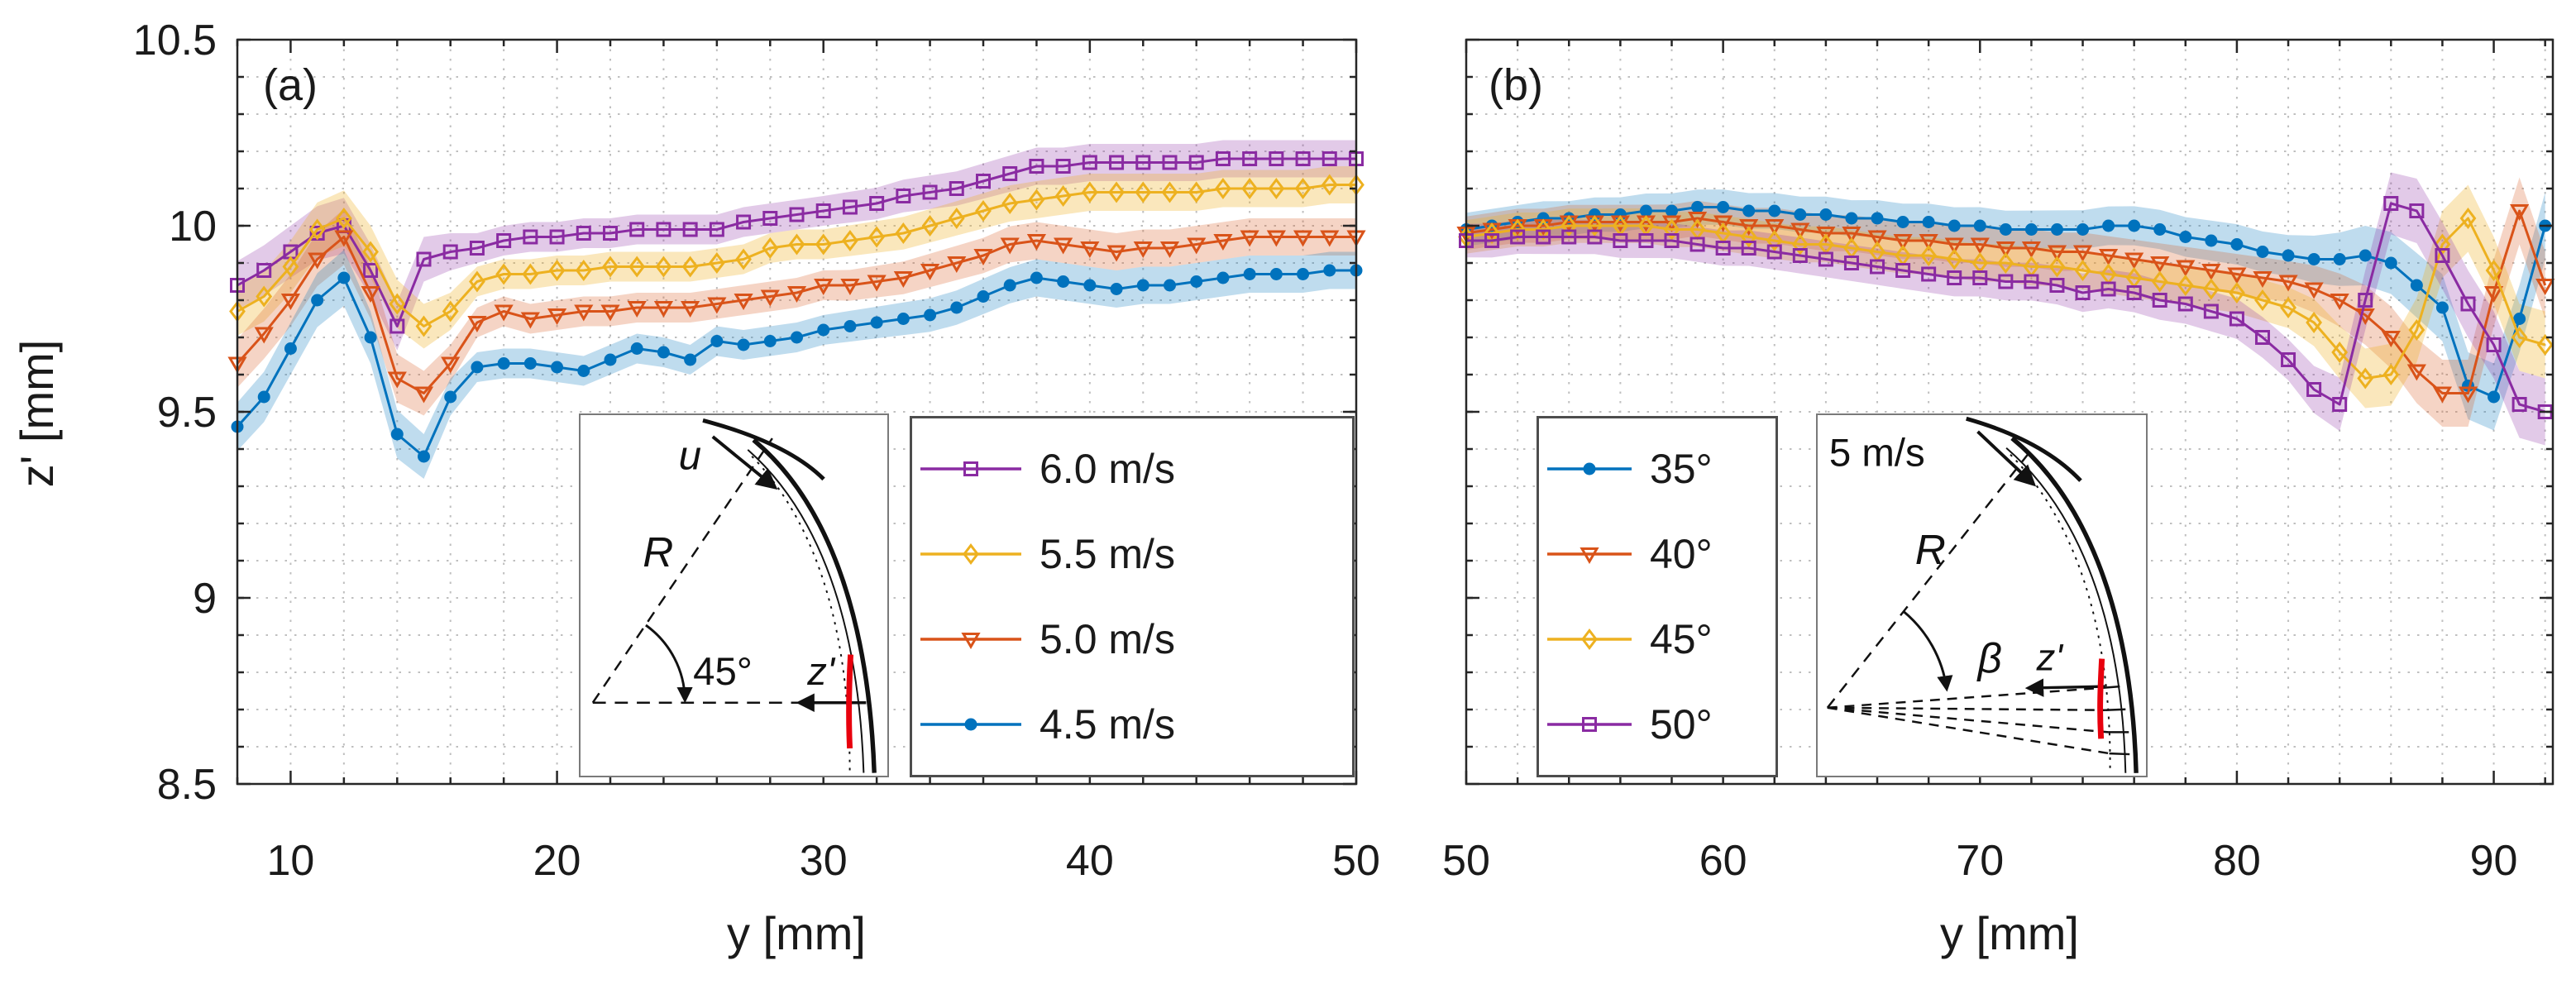 The height and width of the screenshot is (994, 2576). What do you see at coordinates (1657, 597) in the screenshot?
I see `legend-panel-b: 35° 40° 45° 50°` at bounding box center [1657, 597].